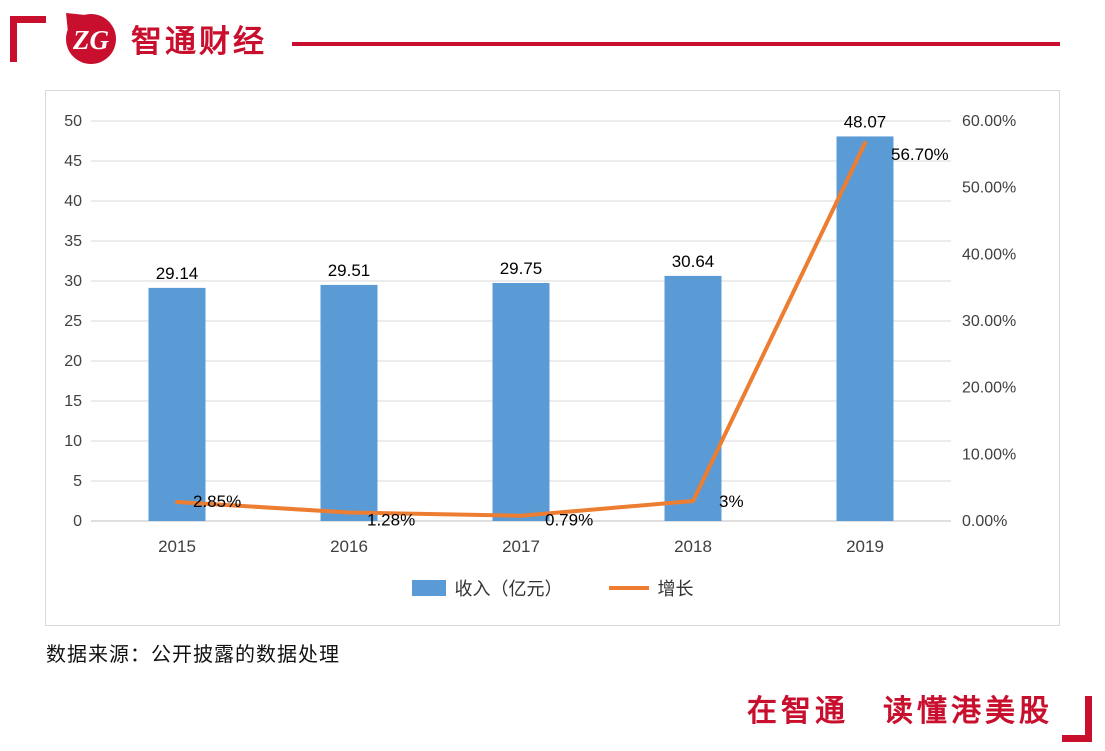 The height and width of the screenshot is (751, 1105). I want to click on x-axis-label: 2017, so click(521, 546).